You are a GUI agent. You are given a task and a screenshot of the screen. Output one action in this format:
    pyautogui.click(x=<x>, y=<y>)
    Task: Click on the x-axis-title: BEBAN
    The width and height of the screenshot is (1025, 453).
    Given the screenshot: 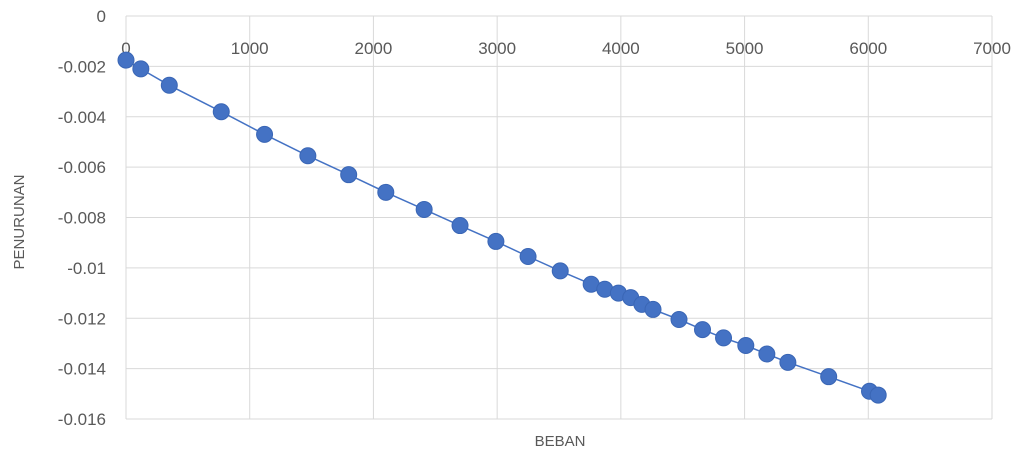 What is the action you would take?
    pyautogui.click(x=560, y=441)
    